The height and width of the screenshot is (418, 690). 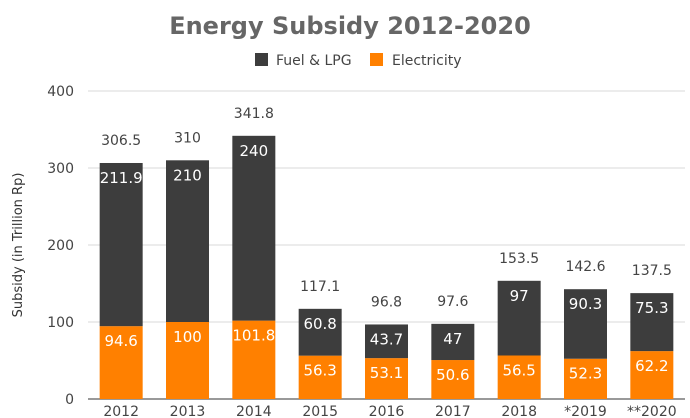 What do you see at coordinates (319, 324) in the screenshot?
I see `data-label-fuel-lpg: 60.8` at bounding box center [319, 324].